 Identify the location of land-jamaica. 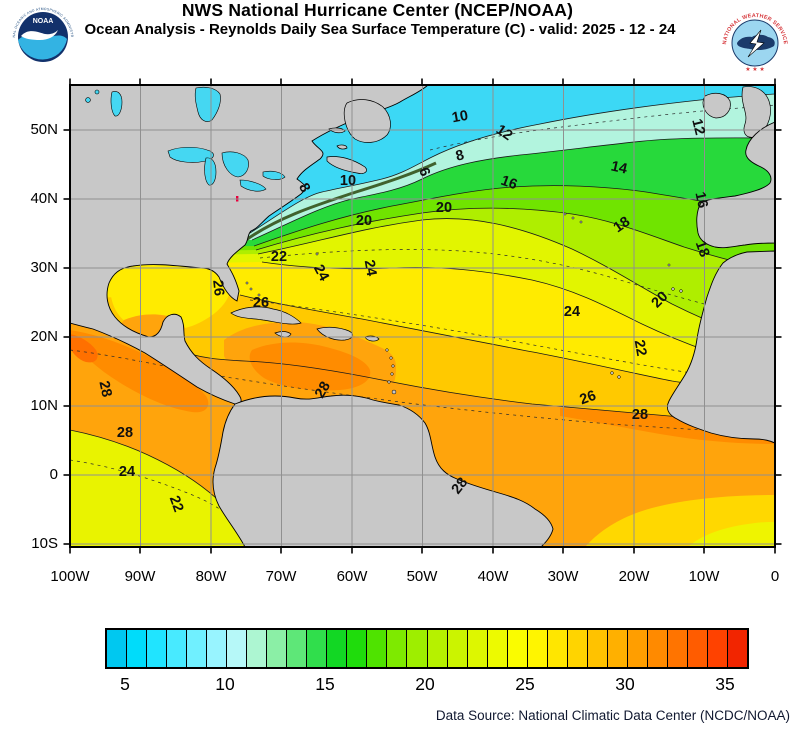
(283, 334).